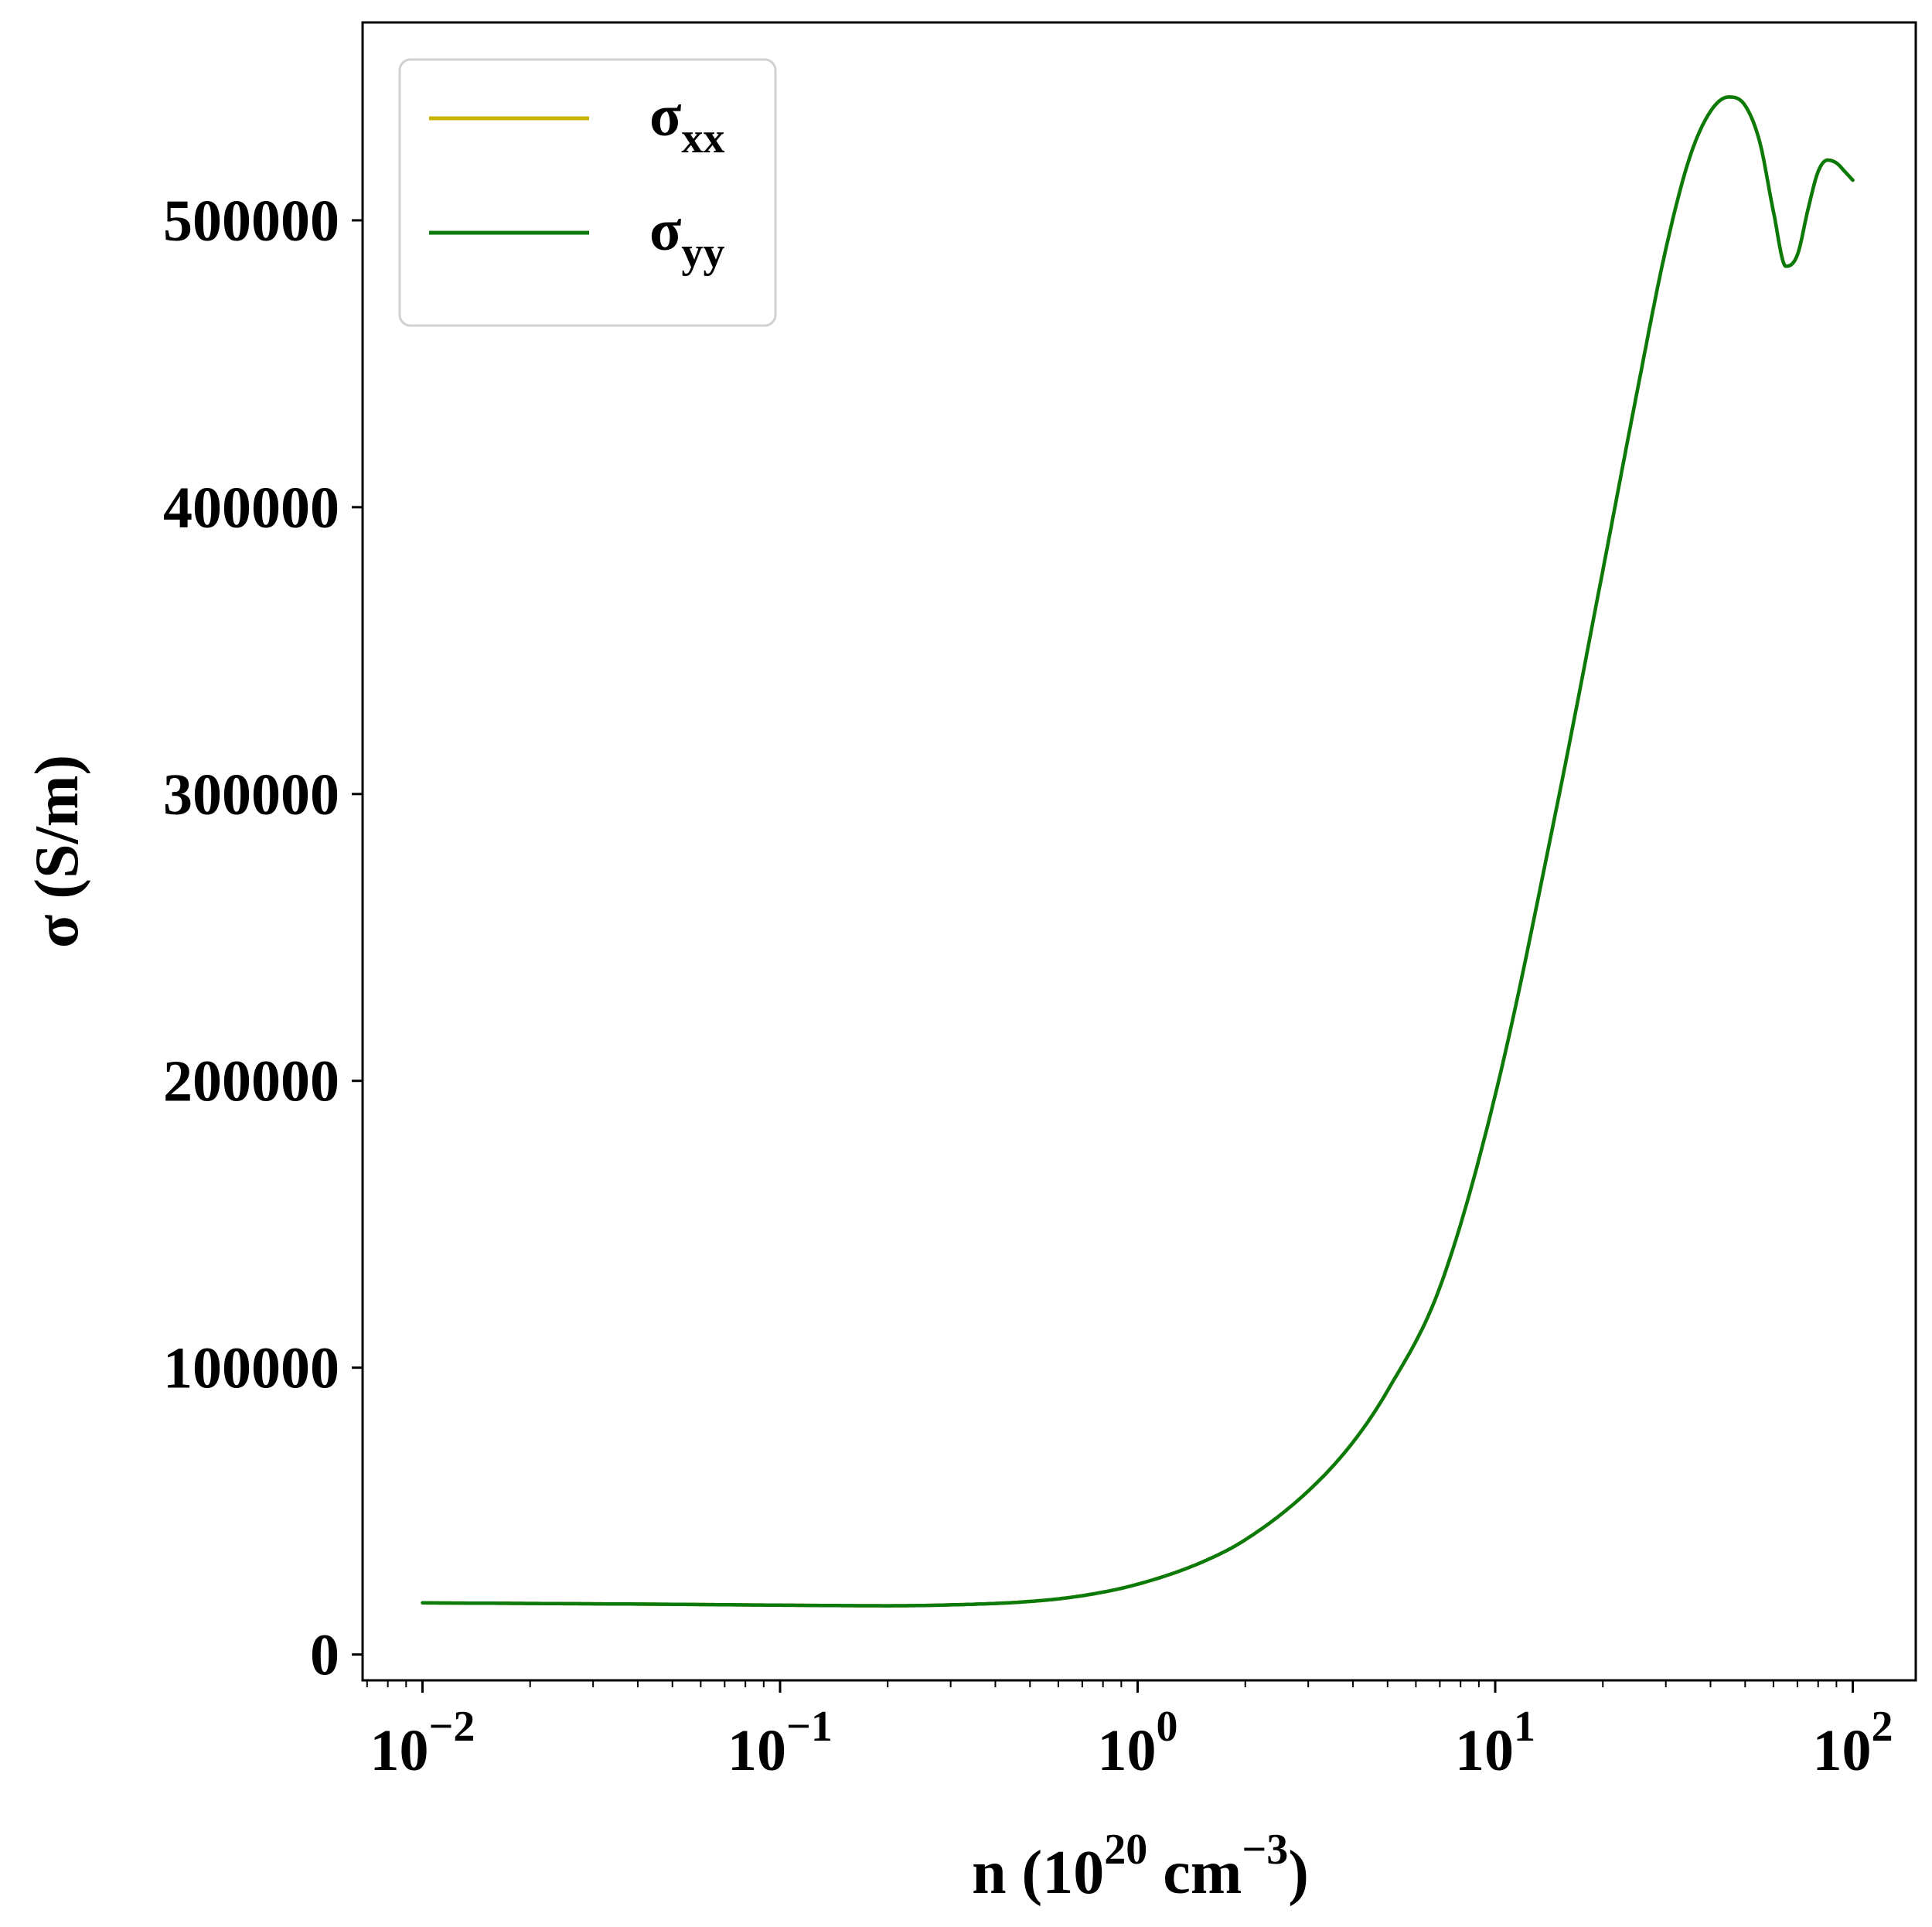 Image resolution: width=1932 pixels, height=1927 pixels. What do you see at coordinates (1298, 1873) in the screenshot?
I see `x-axis-title-end: )` at bounding box center [1298, 1873].